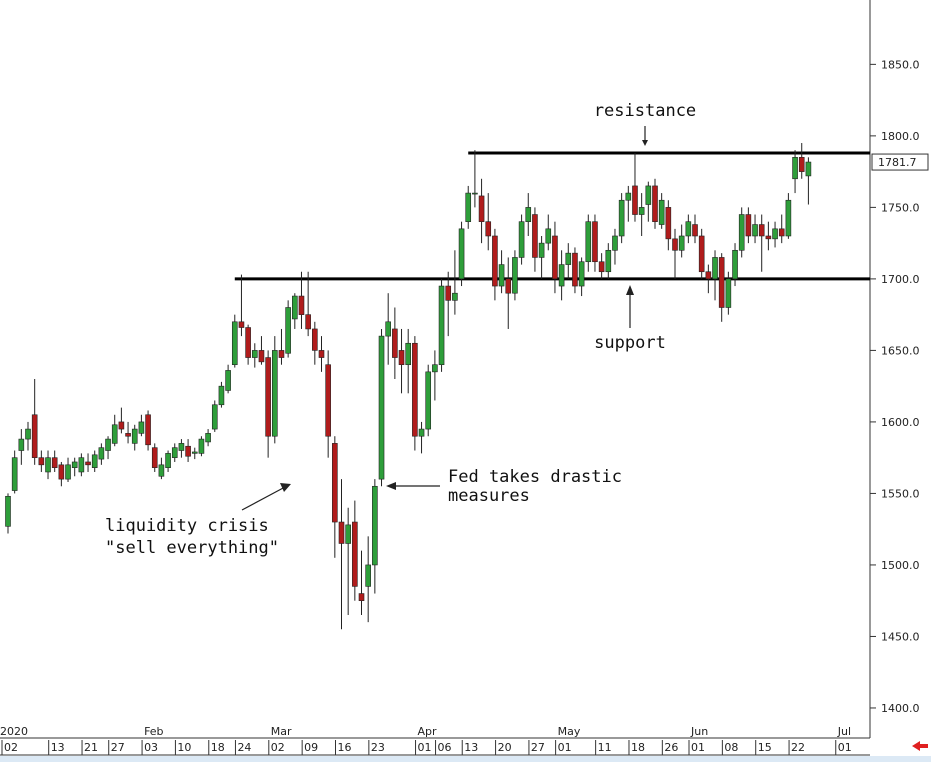 This screenshot has width=931, height=762. I want to click on annotation: Fed takes drastic, so click(535, 477).